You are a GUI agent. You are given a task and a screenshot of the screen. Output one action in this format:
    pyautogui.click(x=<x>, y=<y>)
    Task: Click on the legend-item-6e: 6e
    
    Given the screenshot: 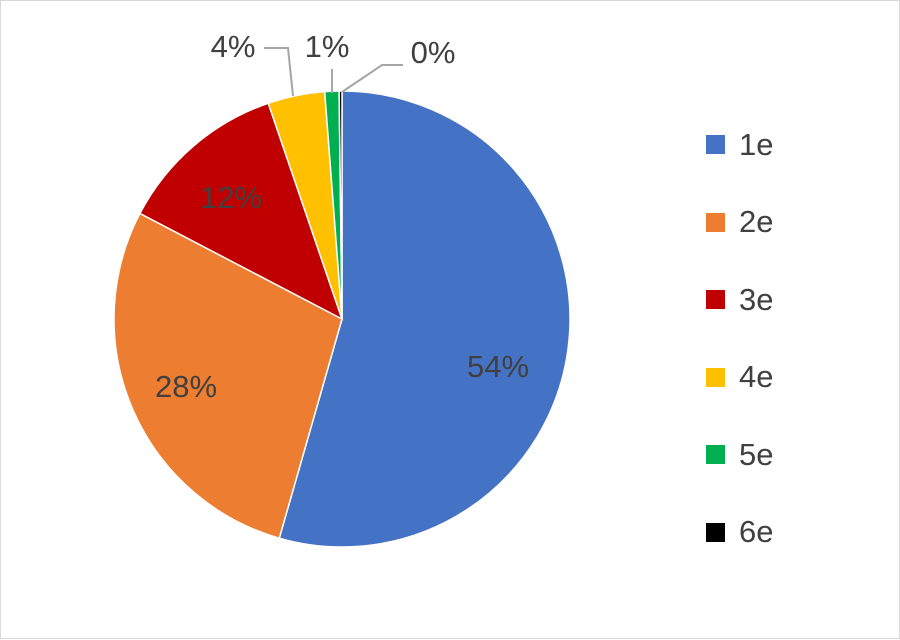 What is the action you would take?
    pyautogui.click(x=739, y=533)
    